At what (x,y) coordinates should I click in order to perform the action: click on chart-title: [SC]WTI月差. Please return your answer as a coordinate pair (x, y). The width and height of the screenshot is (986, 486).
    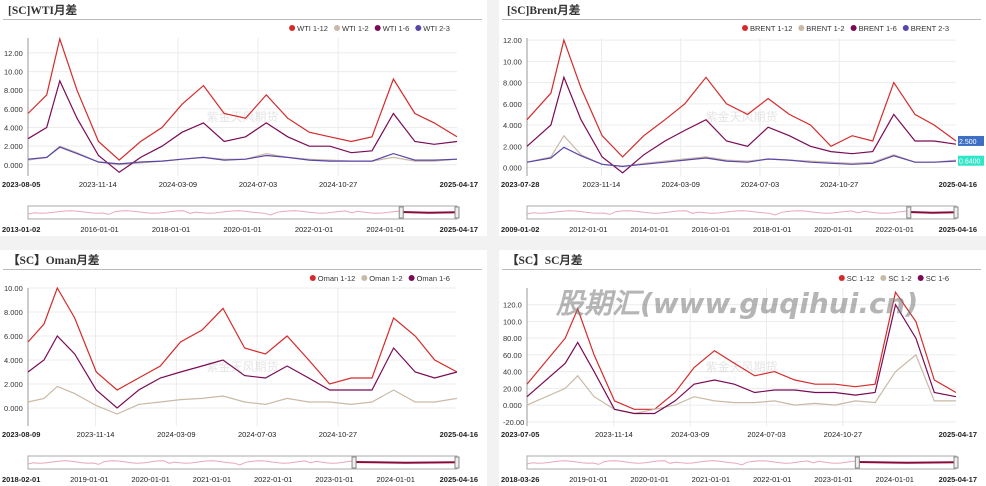
    Looking at the image, I should click on (43, 10).